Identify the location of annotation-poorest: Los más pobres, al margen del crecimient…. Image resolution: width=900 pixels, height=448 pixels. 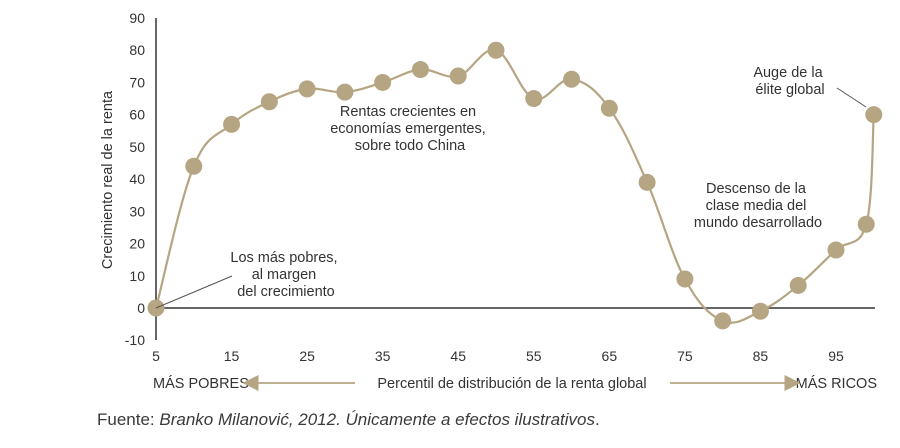
(285, 275).